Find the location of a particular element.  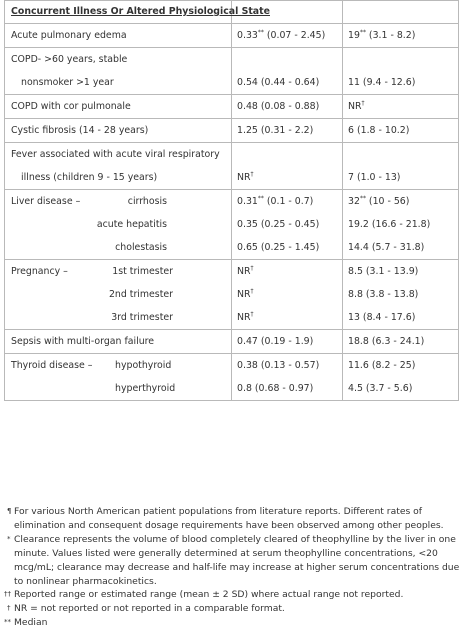

value-text: 8.8 (3.8 - 13.8) is located at coordinates (383, 294).